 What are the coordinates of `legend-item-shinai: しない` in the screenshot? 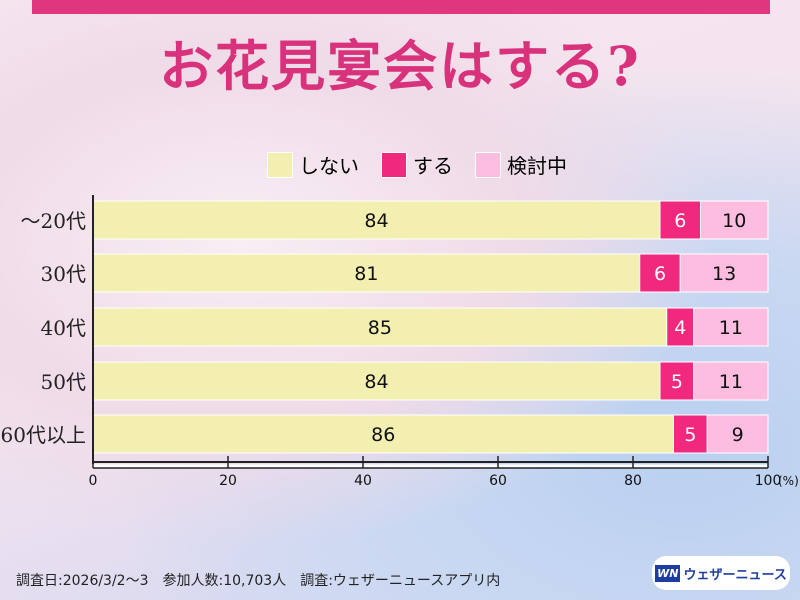 It's located at (313, 164).